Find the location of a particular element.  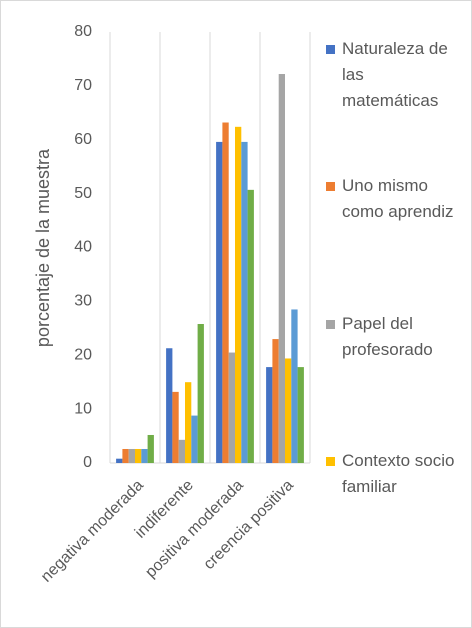

y-tick-label: 10 is located at coordinates (83, 408).